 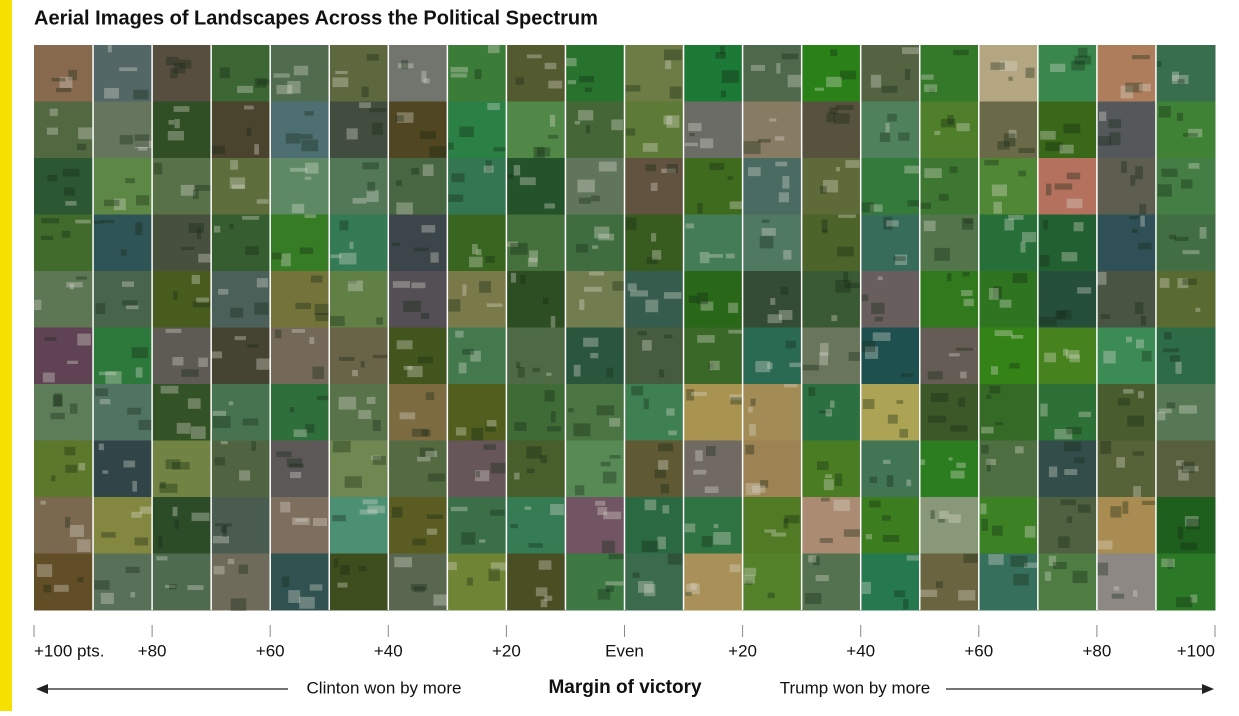 What do you see at coordinates (152, 650) in the screenshot?
I see `tick-label: +80` at bounding box center [152, 650].